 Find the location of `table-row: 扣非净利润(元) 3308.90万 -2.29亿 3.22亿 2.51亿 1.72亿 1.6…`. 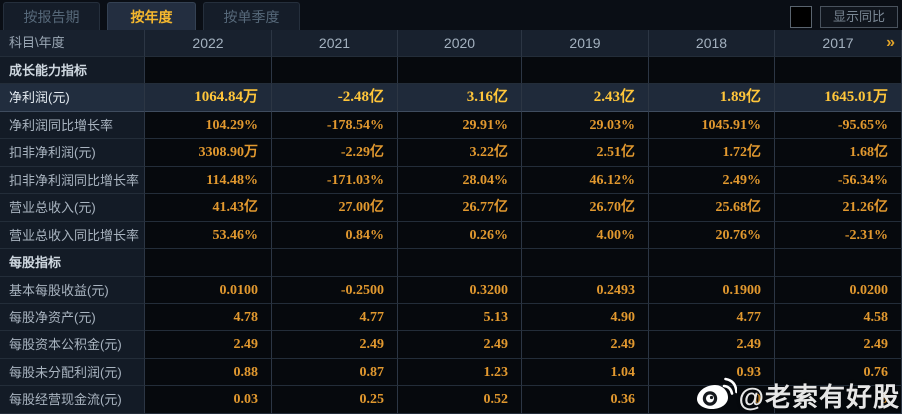

table-row: 扣非净利润(元) 3308.90万 -2.29亿 3.22亿 2.51亿 1.72亿 1.6… is located at coordinates (451, 153).